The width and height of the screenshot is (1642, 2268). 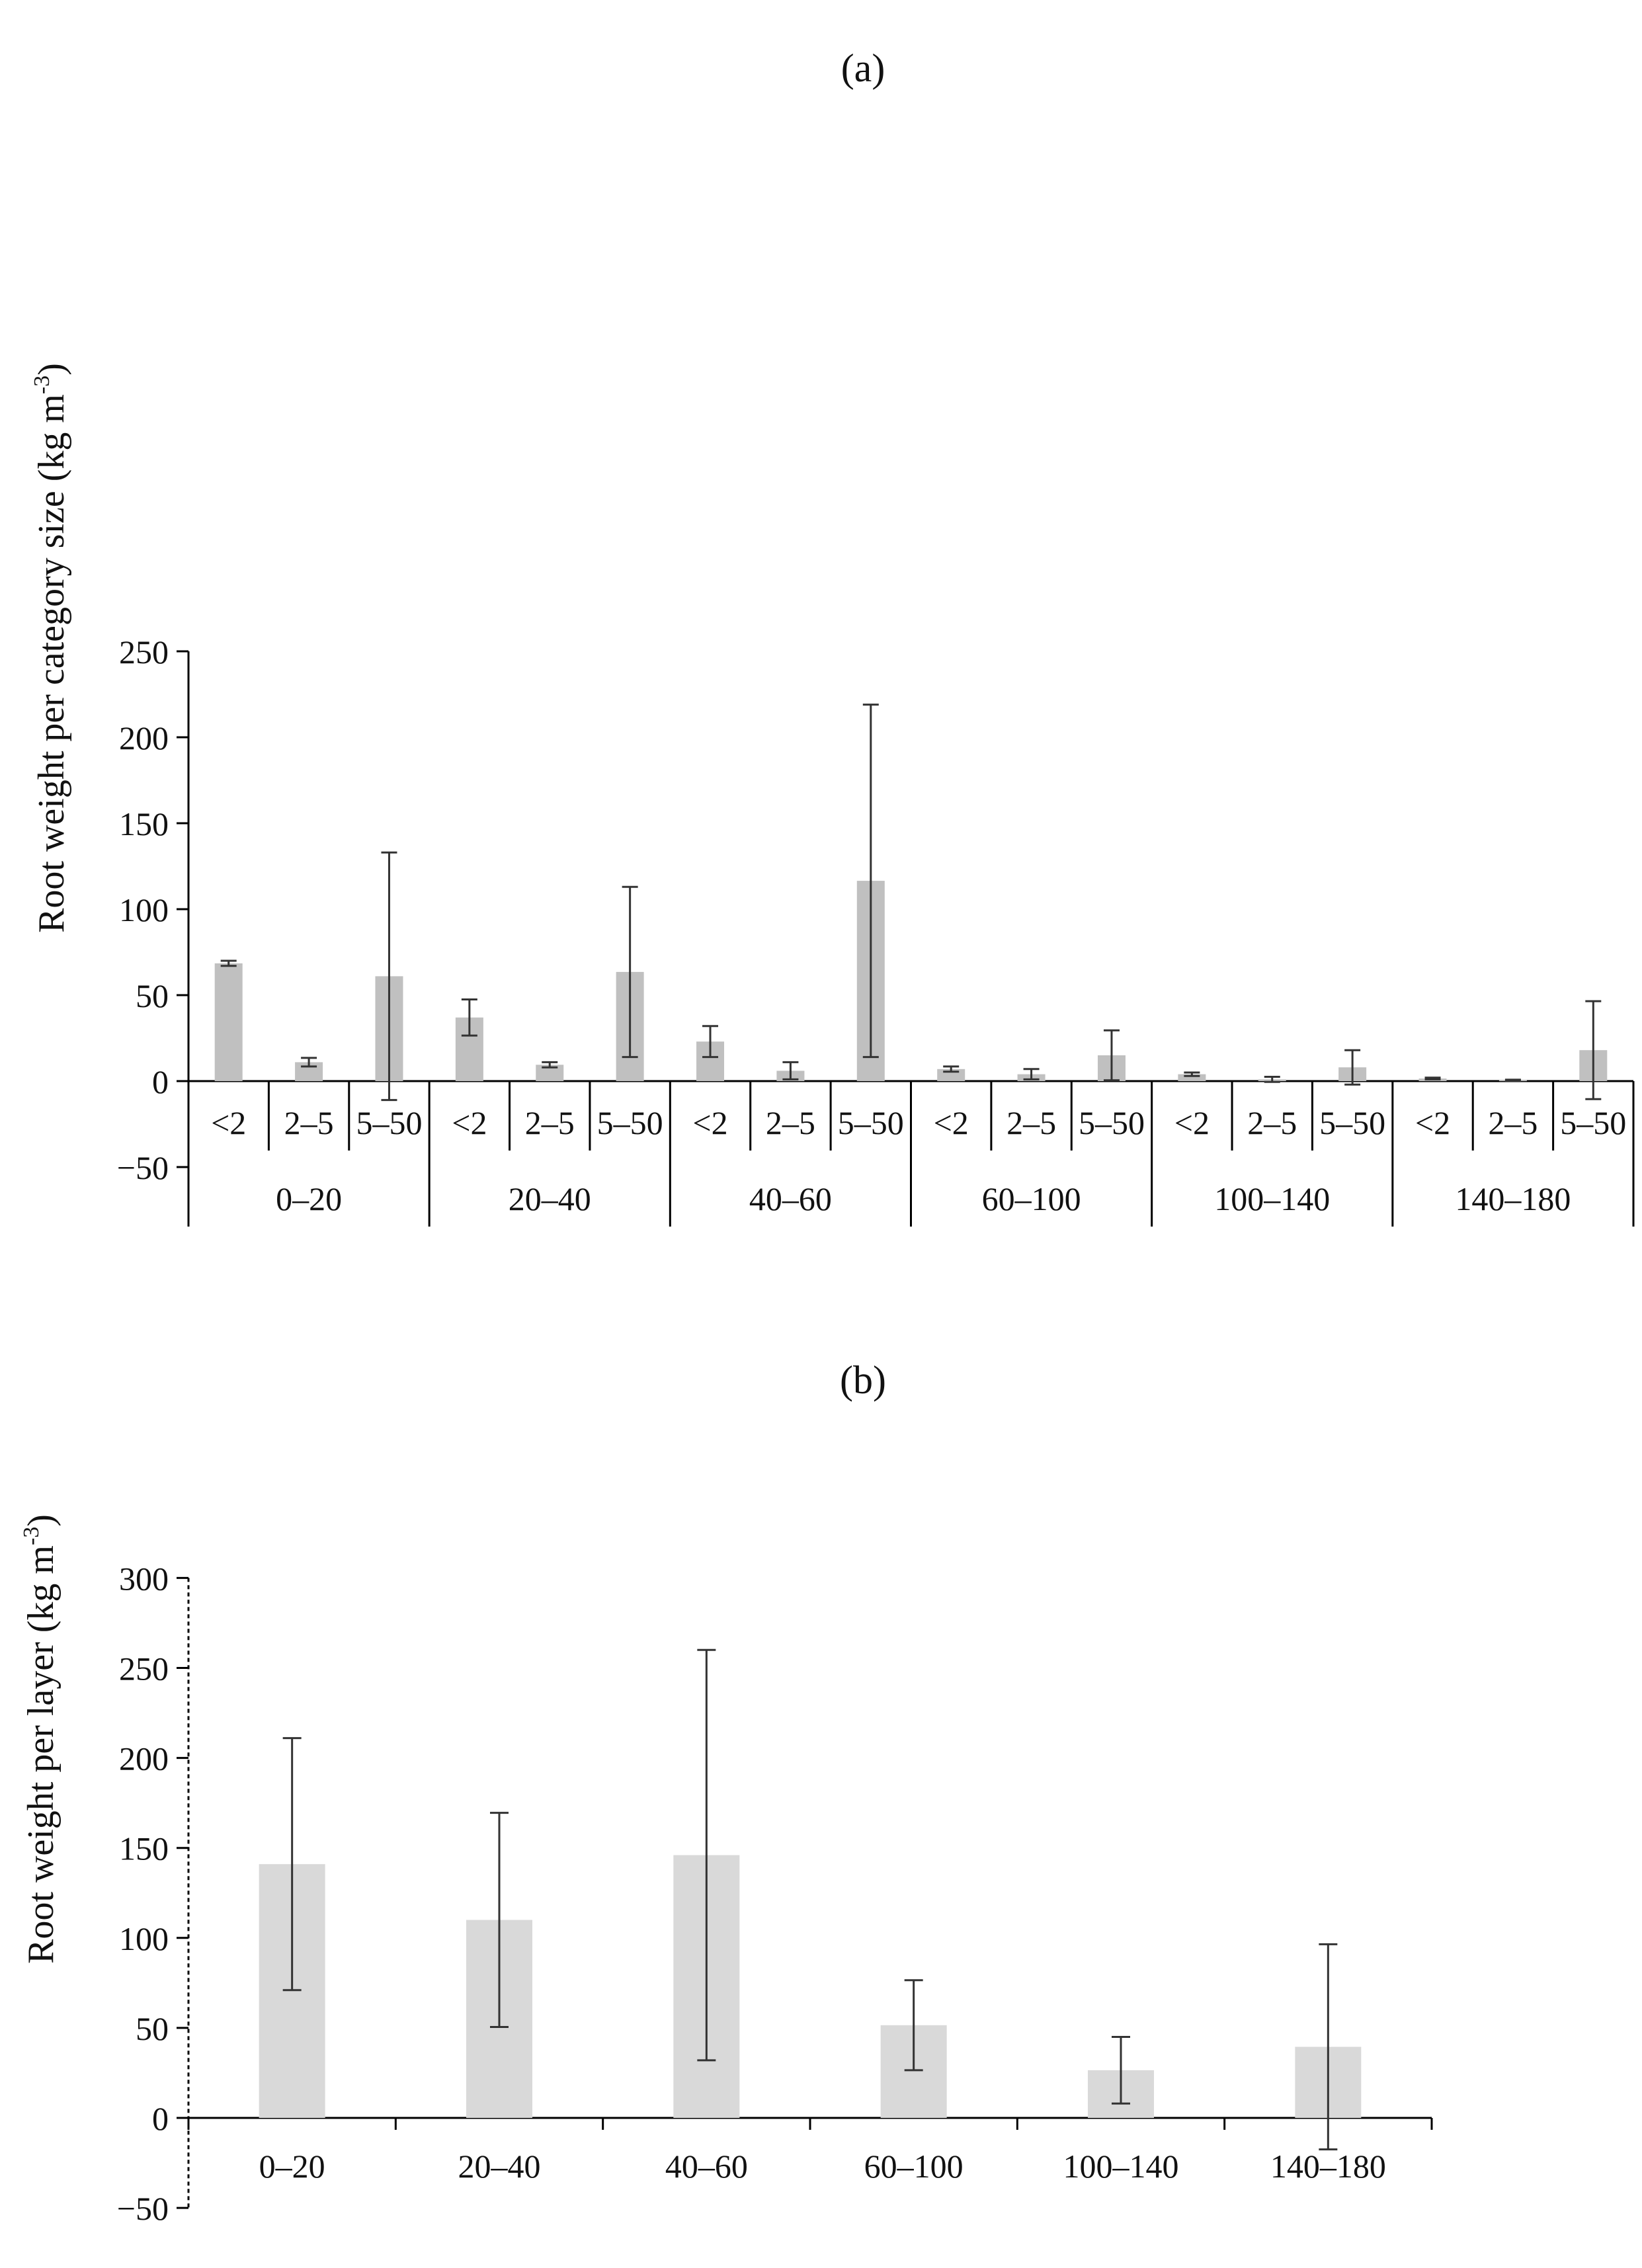 I want to click on panel-b-category-label: 0–20, so click(x=292, y=2167).